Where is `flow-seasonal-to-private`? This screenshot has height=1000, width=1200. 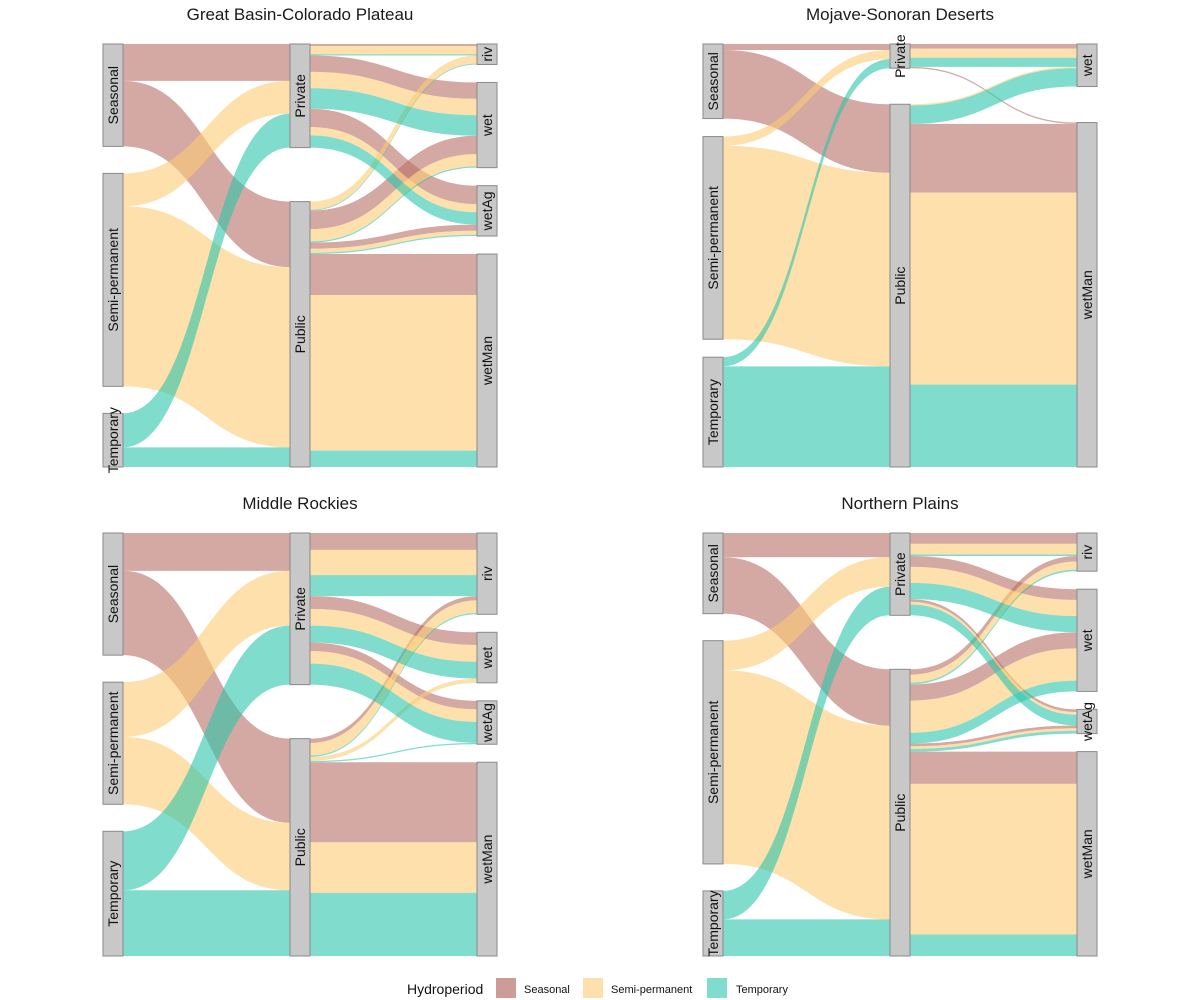 flow-seasonal-to-private is located at coordinates (806, 47).